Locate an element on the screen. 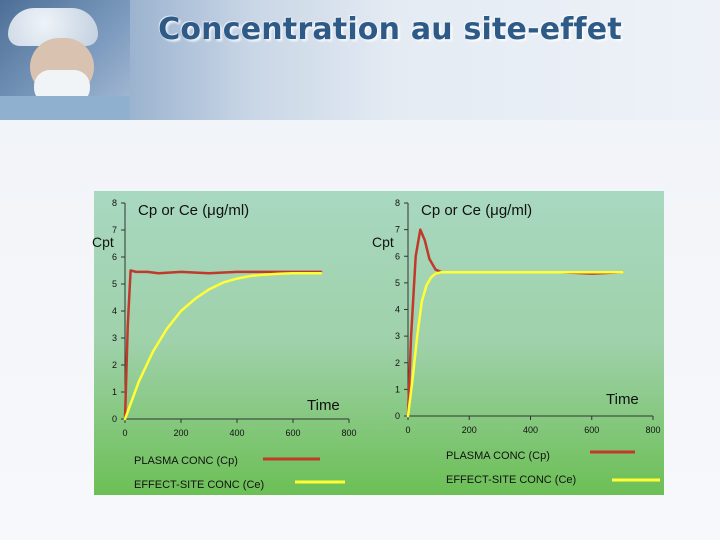 This screenshot has width=720, height=540. right-y-tick-label: 2 is located at coordinates (397, 363).